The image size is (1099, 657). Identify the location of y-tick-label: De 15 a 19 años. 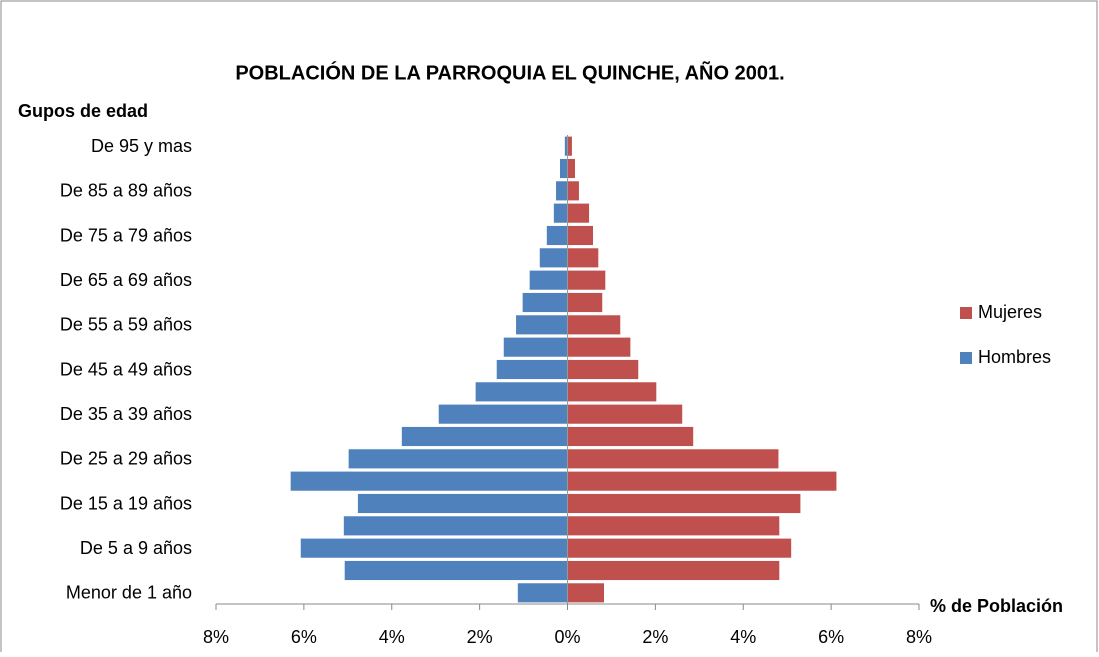
(126, 503).